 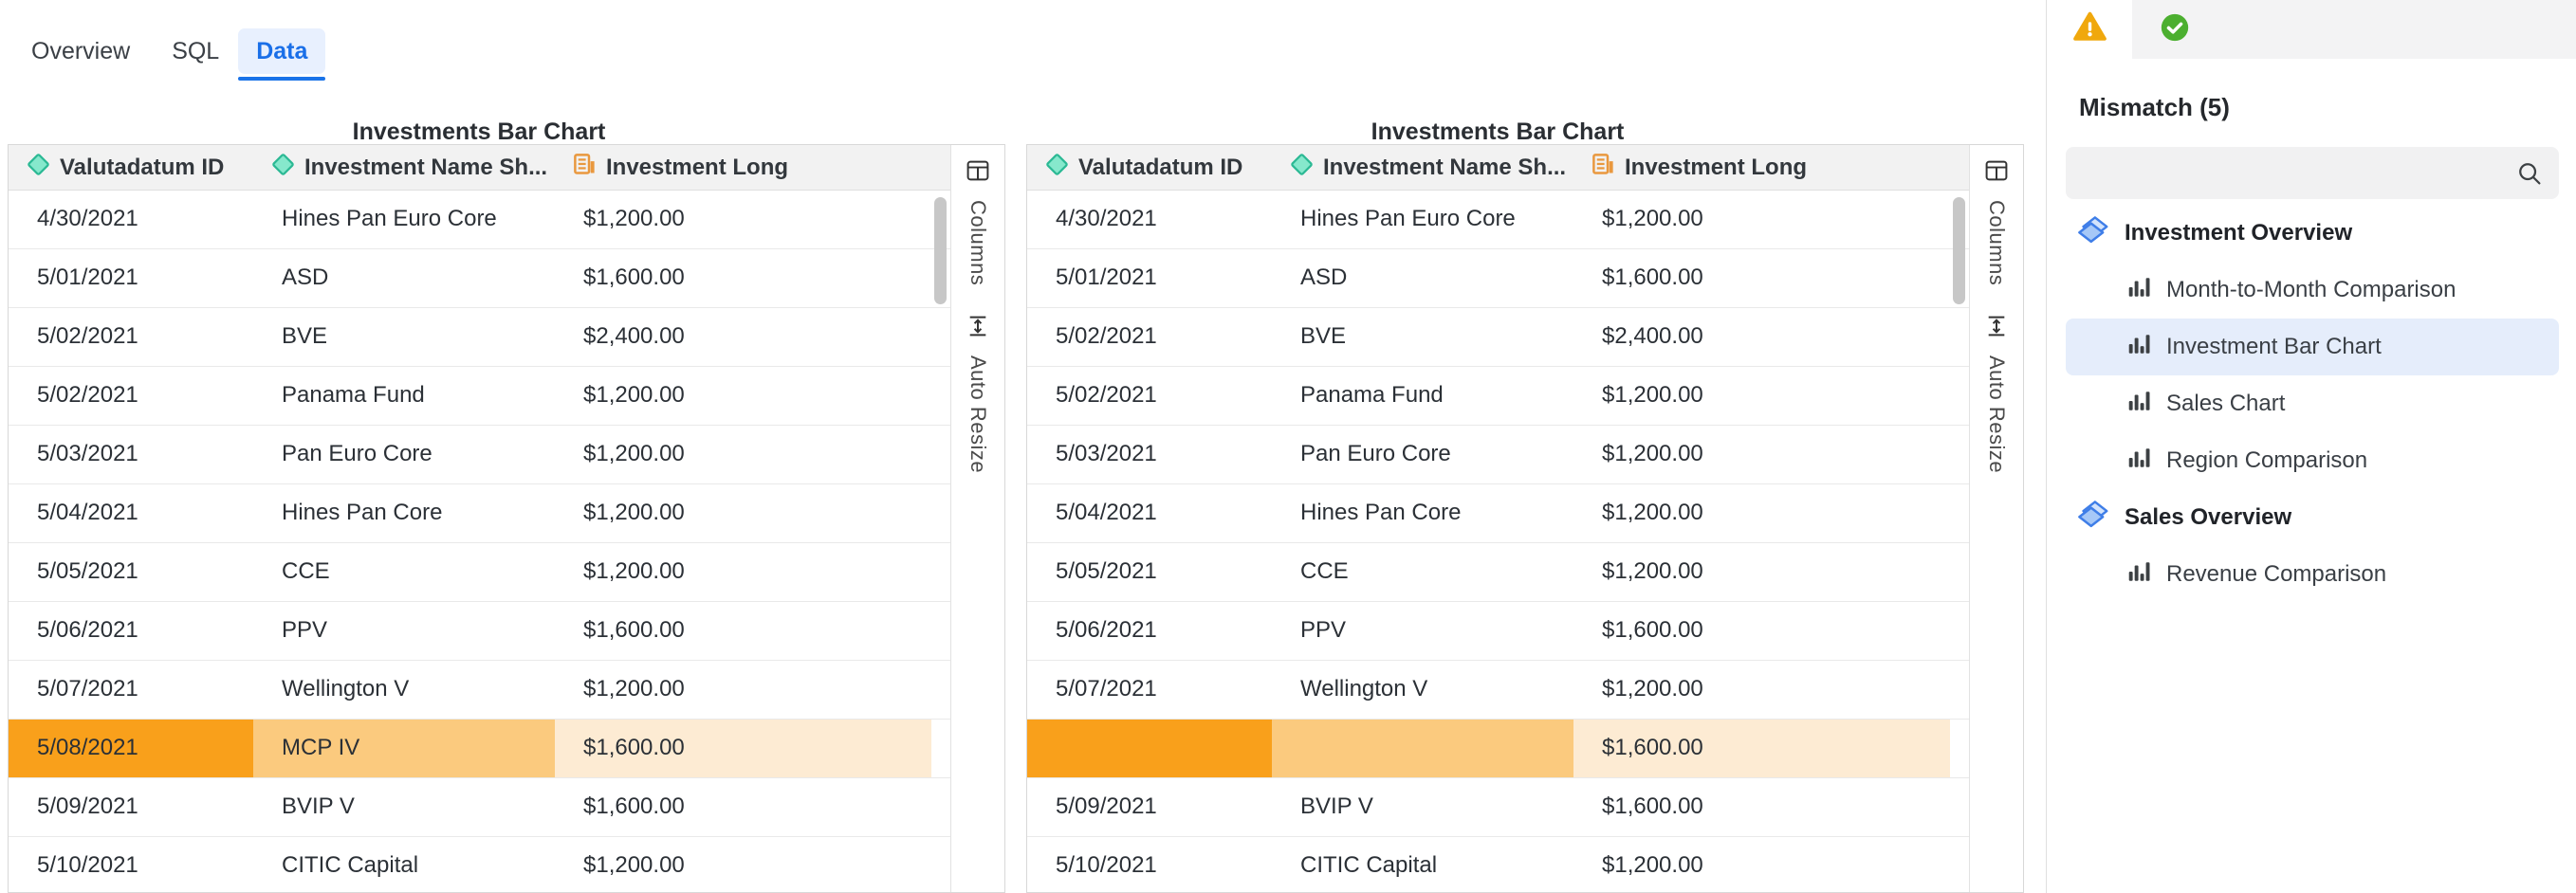 I want to click on tree-item-region-comparison: Region Comparison, so click(x=2312, y=460).